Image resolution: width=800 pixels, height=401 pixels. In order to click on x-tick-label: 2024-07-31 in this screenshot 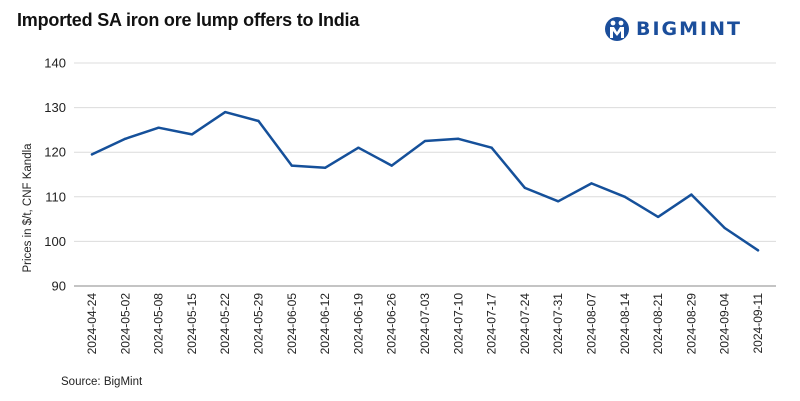, I will do `click(558, 324)`.